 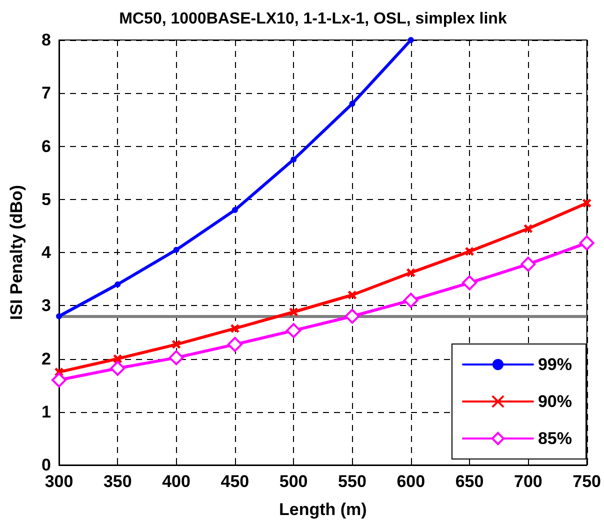 I want to click on x-tick-label: 450, so click(x=235, y=481).